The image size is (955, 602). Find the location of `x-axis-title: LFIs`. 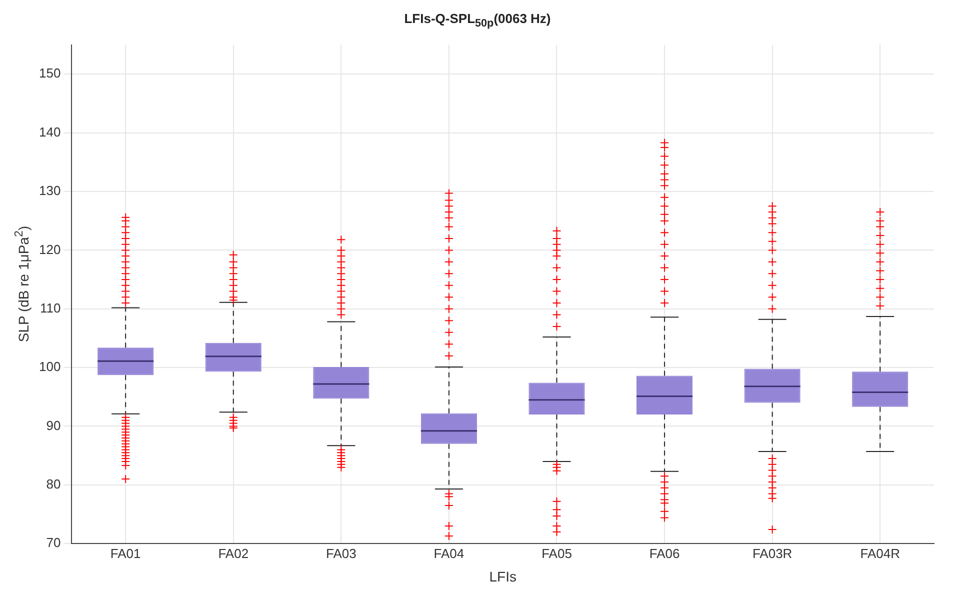

x-axis-title: LFIs is located at coordinates (502, 576).